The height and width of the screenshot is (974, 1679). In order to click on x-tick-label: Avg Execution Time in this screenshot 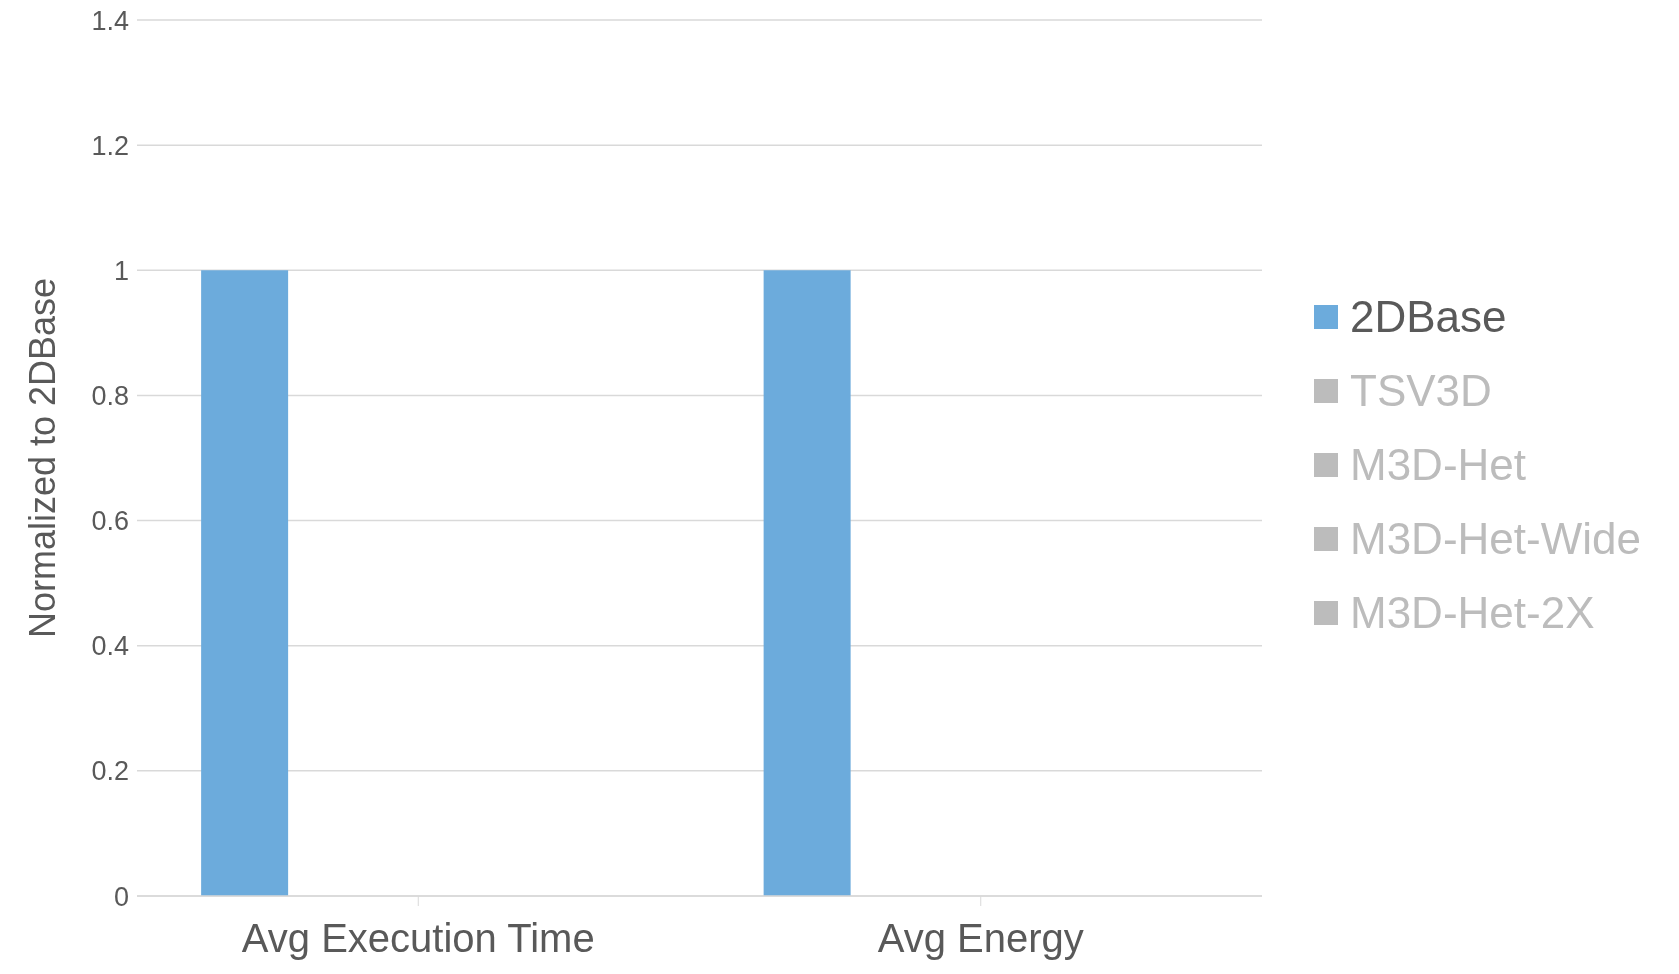, I will do `click(418, 938)`.